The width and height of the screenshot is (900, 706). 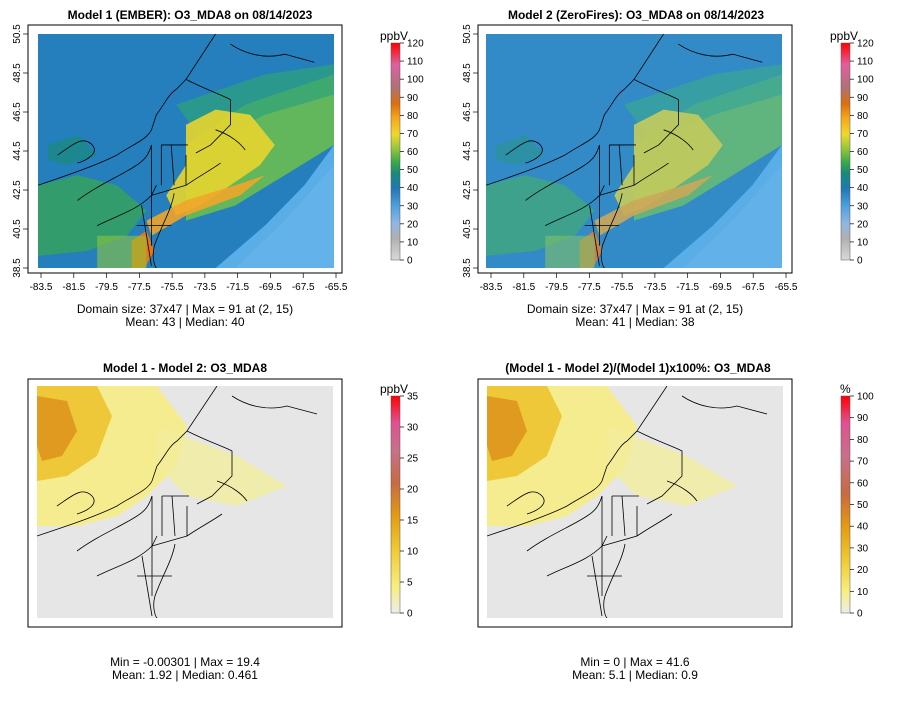 I want to click on colorbar-tick-label: 15, so click(x=413, y=521).